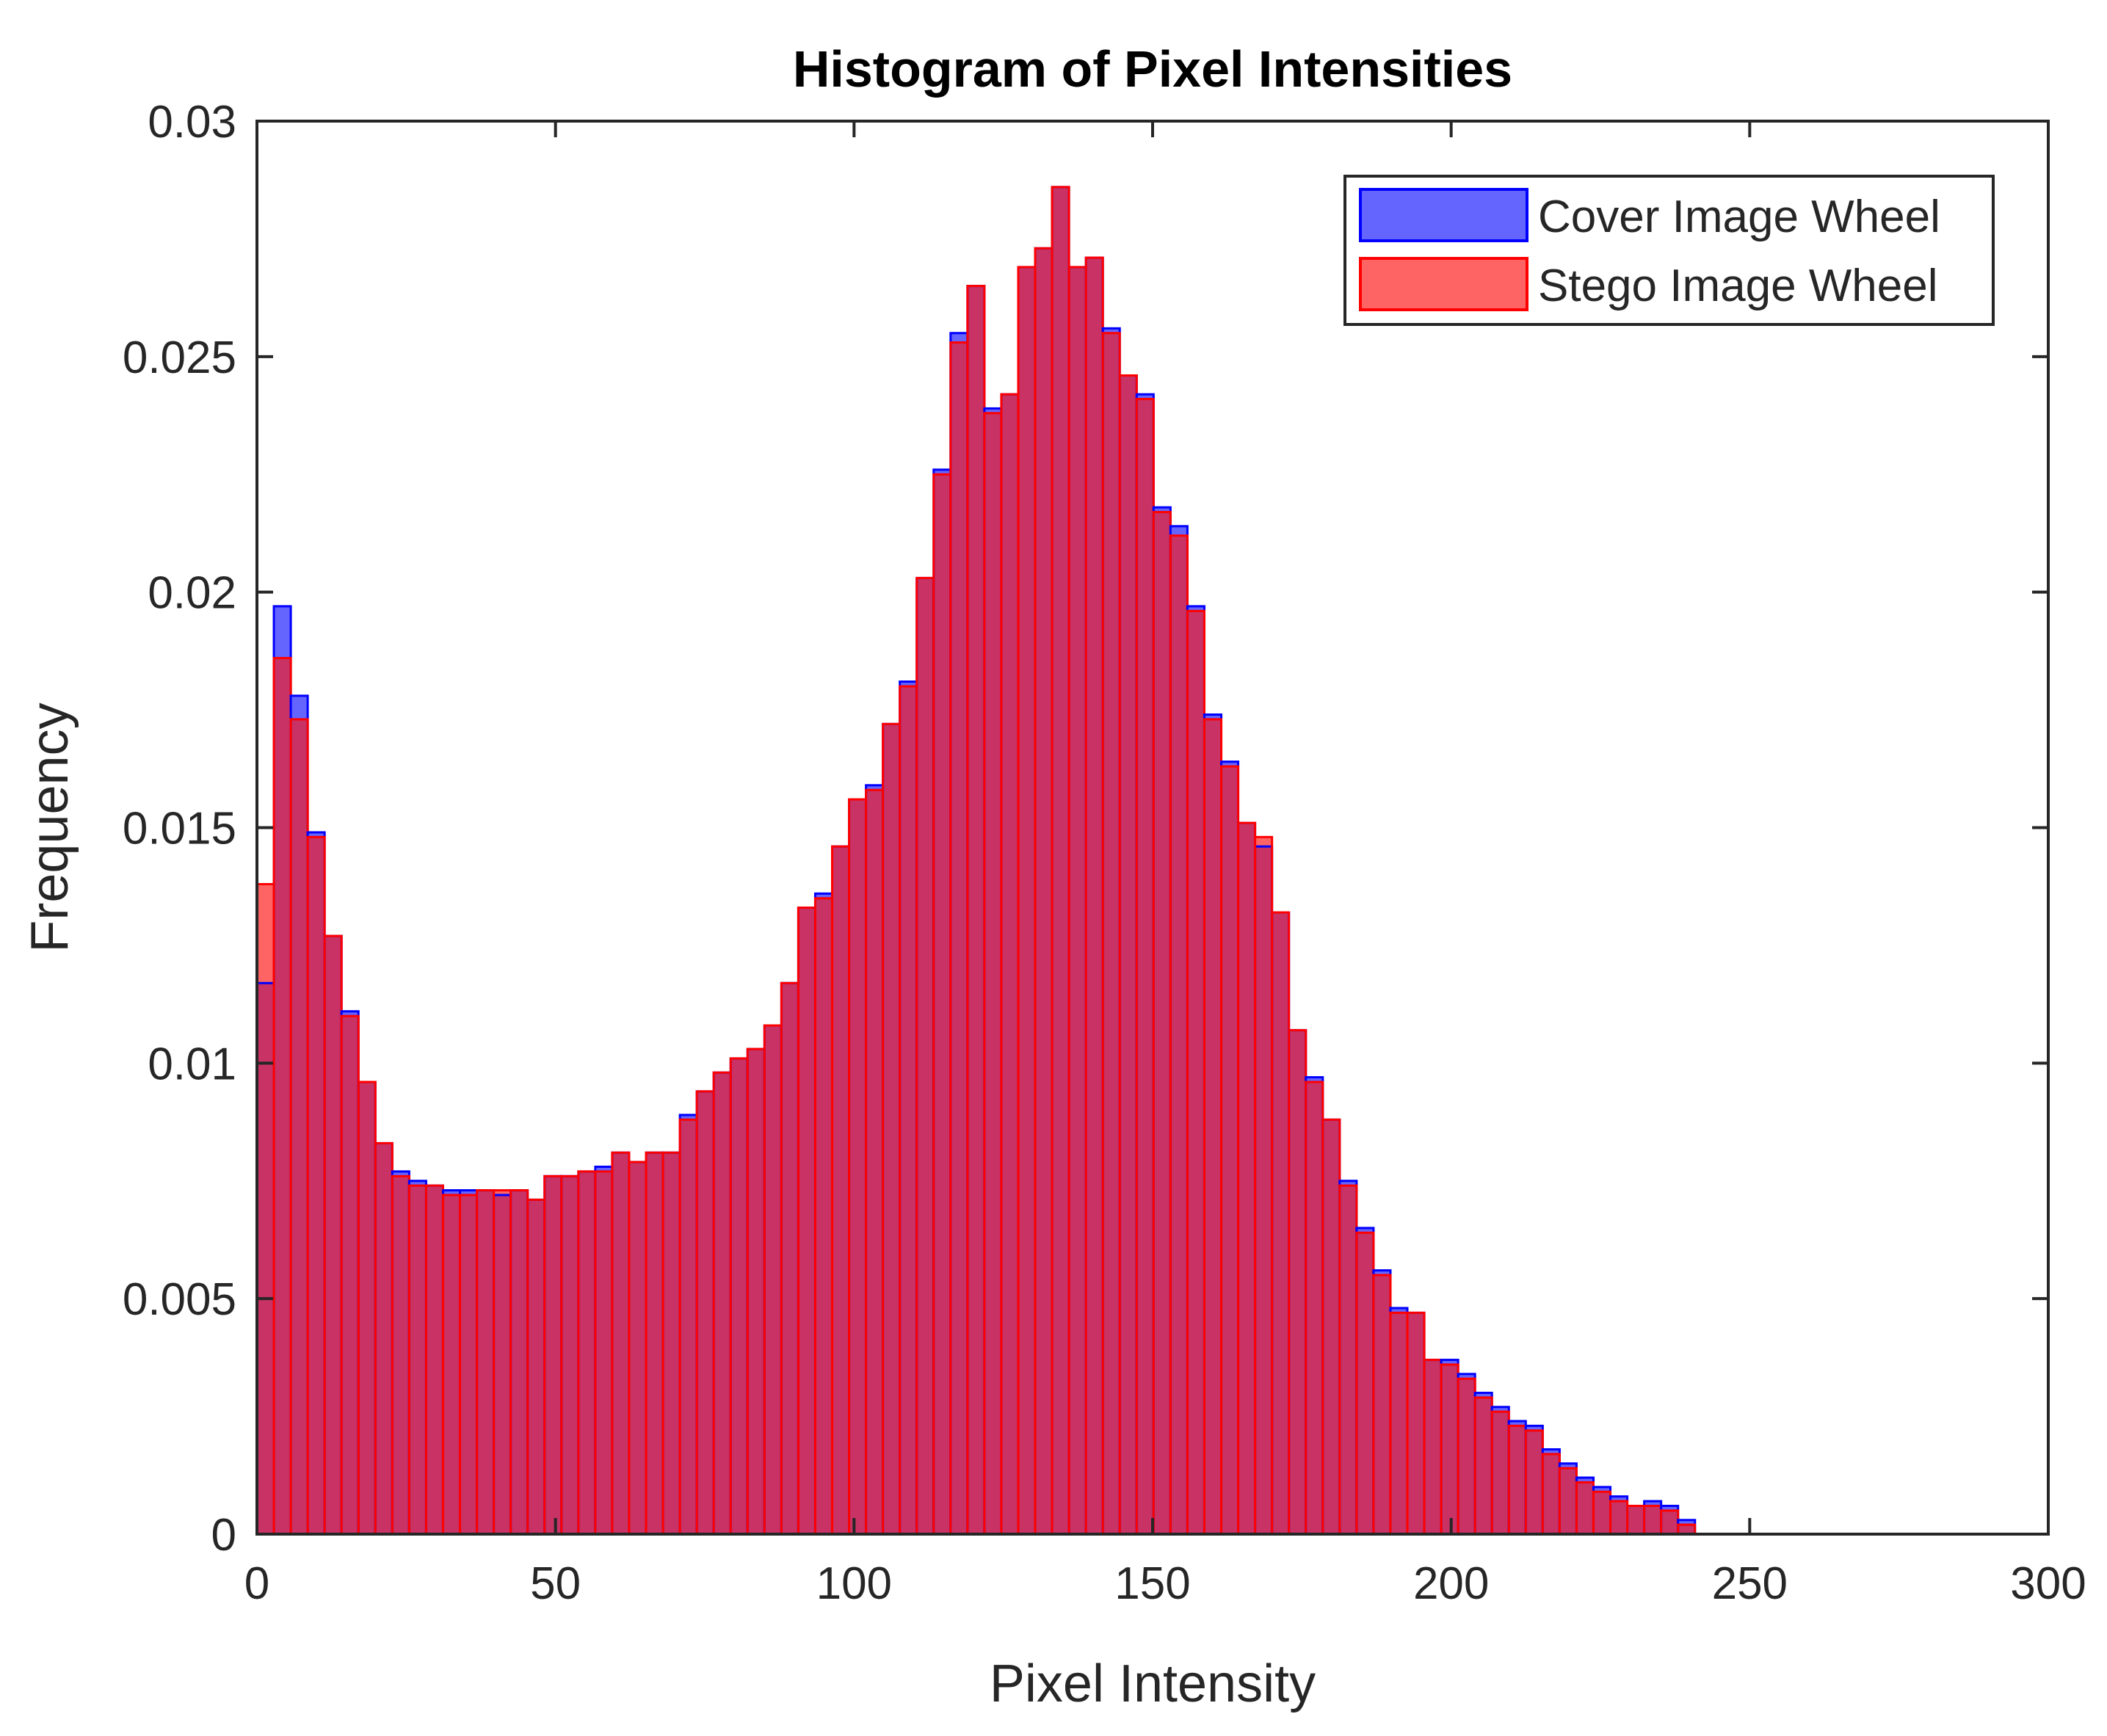 The height and width of the screenshot is (1736, 2107). Describe the element at coordinates (1152, 69) in the screenshot. I see `chart-title: Histogram of Pixel Intensities` at that location.